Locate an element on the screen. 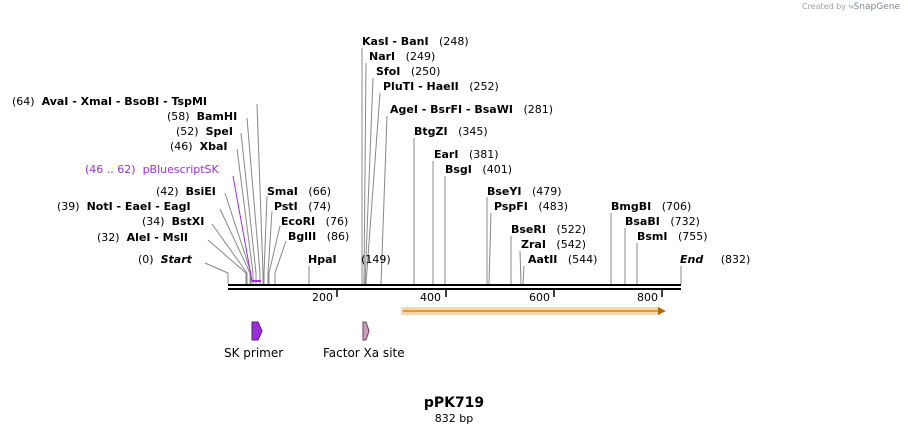 This screenshot has height=434, width=908. site-alei-msli: (32) AleI - MslI is located at coordinates (142, 237).